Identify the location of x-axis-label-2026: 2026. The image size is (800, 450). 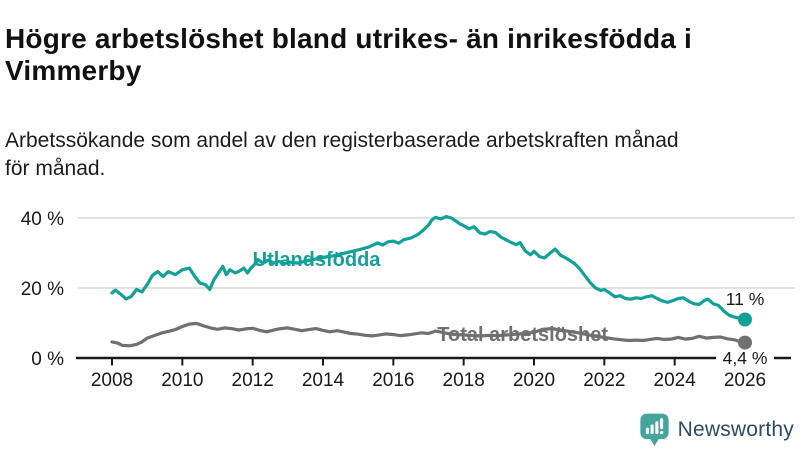
(745, 380).